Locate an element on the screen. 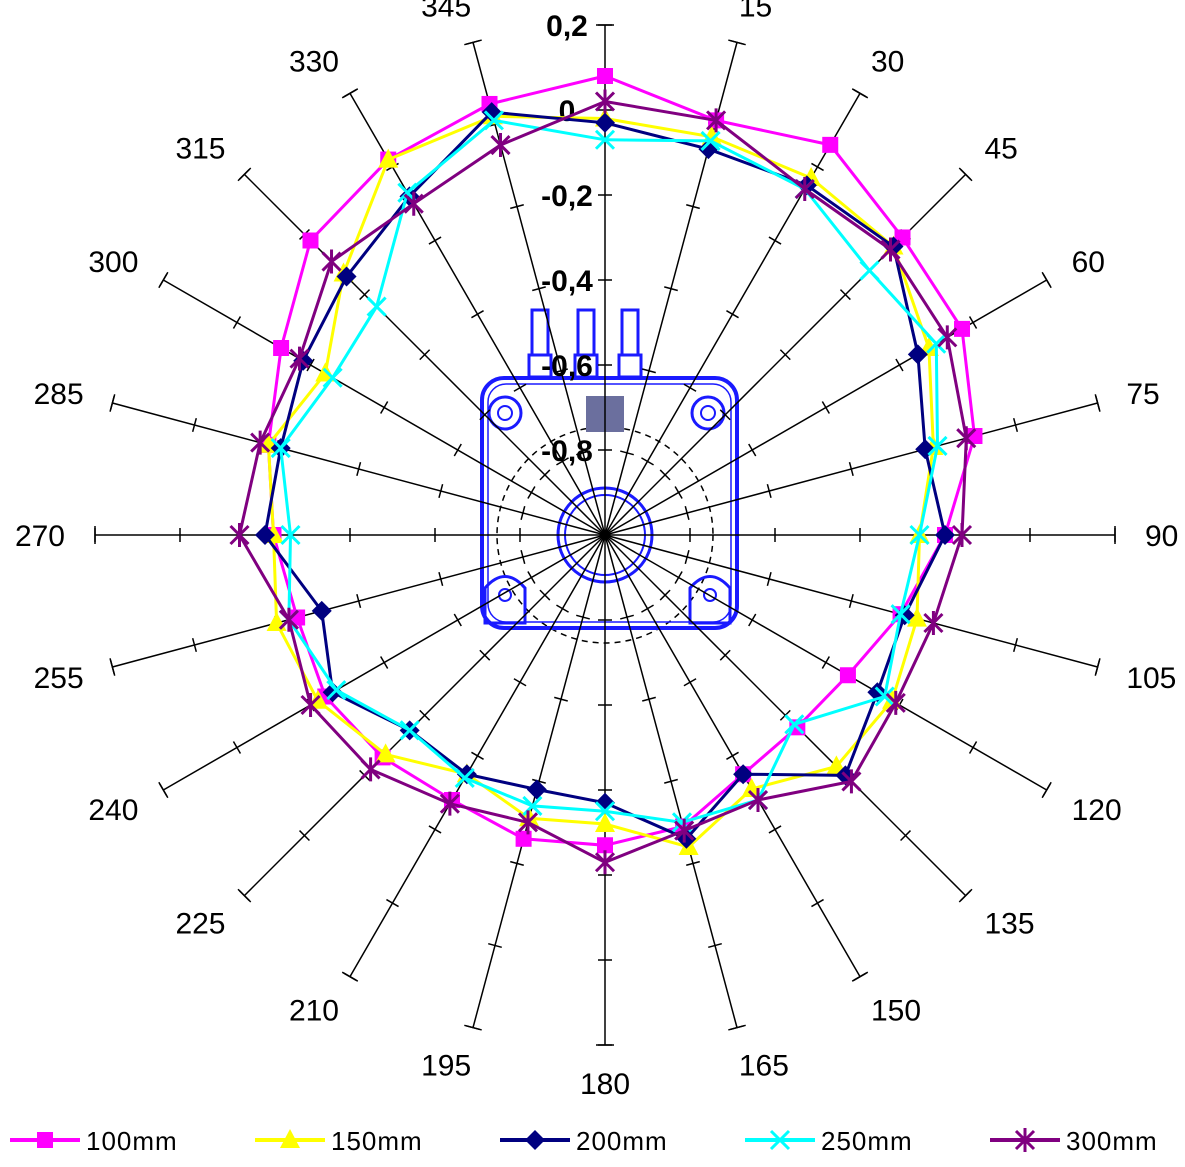  radial-tick-label: -0,6 is located at coordinates (567, 366).